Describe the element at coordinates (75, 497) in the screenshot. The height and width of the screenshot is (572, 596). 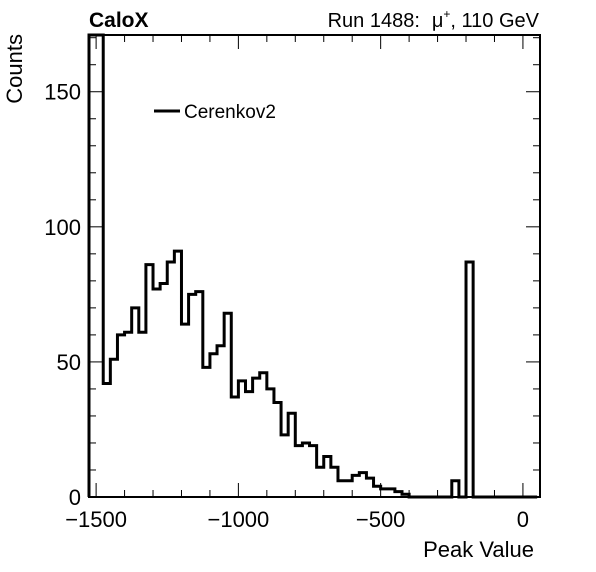
I see `y-tick-label: 0` at that location.